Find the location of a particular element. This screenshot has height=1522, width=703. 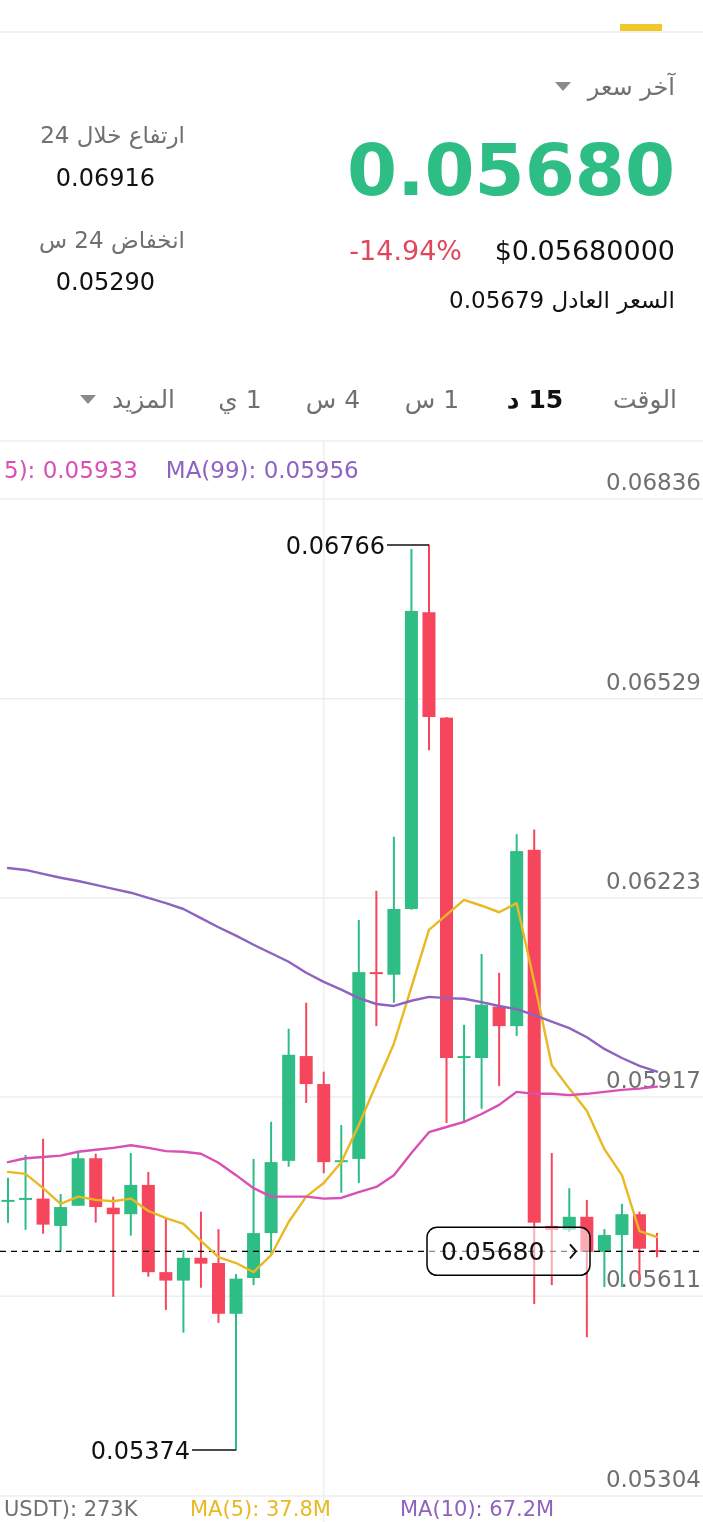

text: -14.94% is located at coordinates (405, 250).